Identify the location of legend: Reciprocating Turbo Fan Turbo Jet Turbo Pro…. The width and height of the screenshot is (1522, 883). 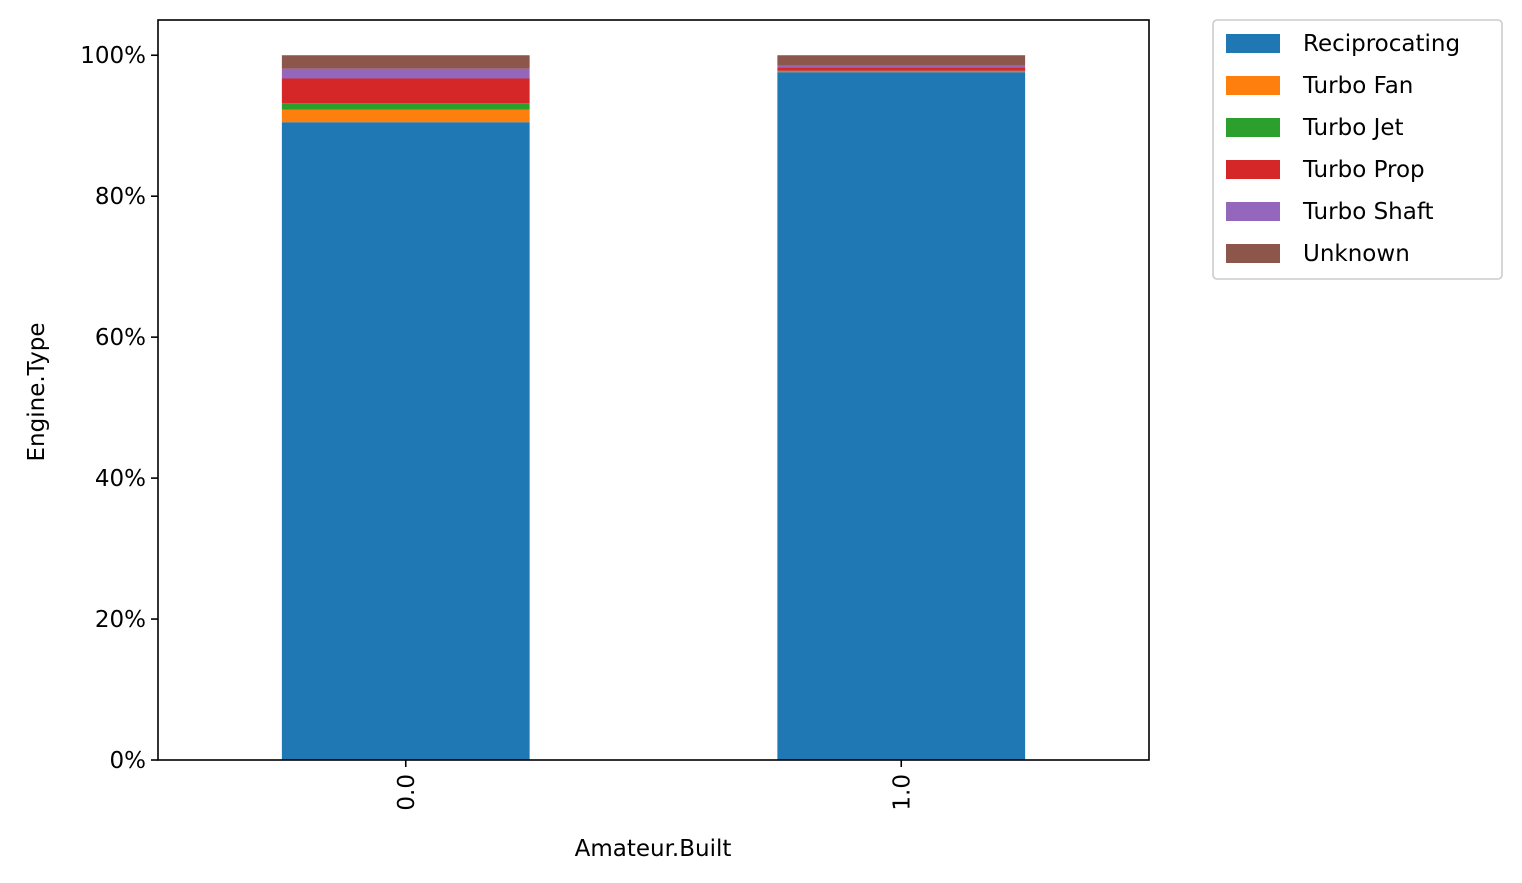
(1357, 149).